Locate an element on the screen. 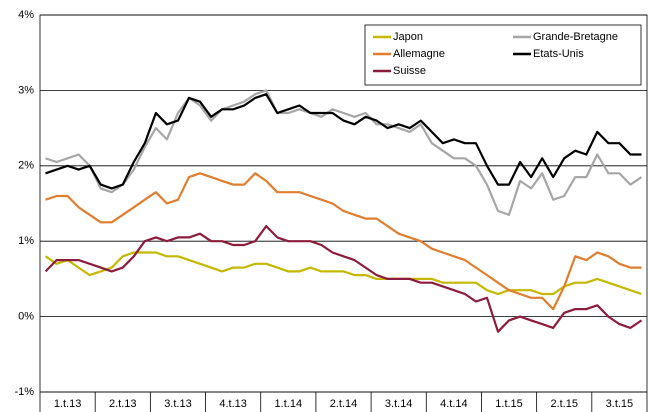 Image resolution: width=648 pixels, height=412 pixels. x-tick-label: 2.t.15 is located at coordinates (564, 404).